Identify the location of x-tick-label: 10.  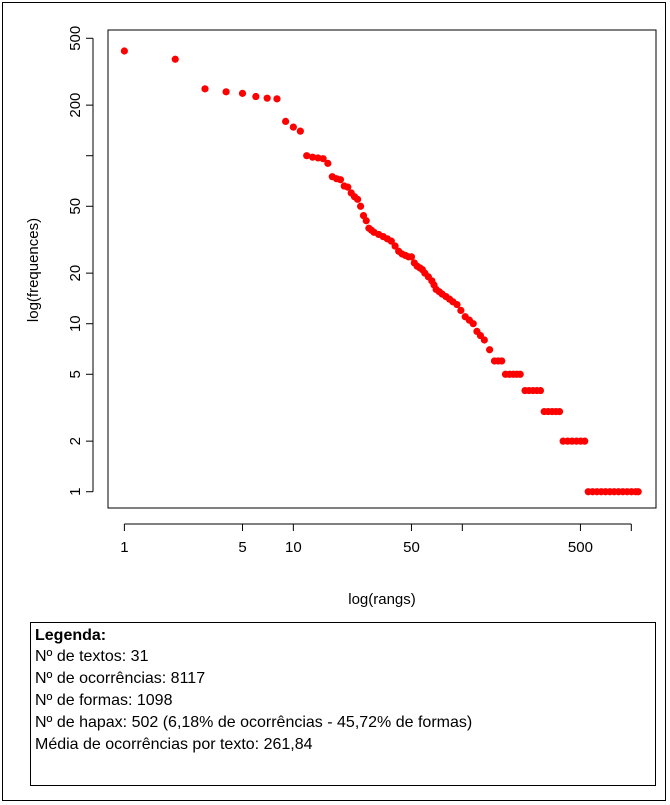
(293, 547).